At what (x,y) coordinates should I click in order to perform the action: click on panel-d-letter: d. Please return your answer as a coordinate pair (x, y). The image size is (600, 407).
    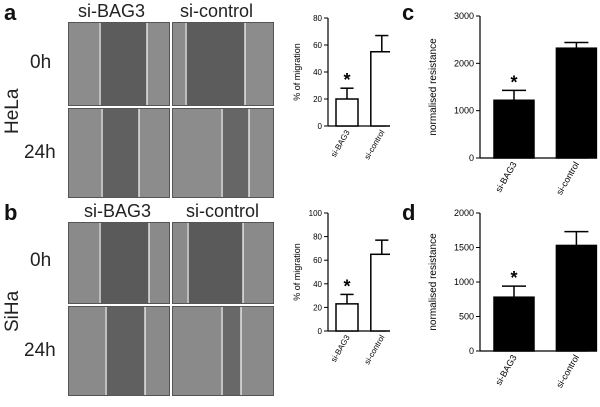
    Looking at the image, I should click on (409, 212).